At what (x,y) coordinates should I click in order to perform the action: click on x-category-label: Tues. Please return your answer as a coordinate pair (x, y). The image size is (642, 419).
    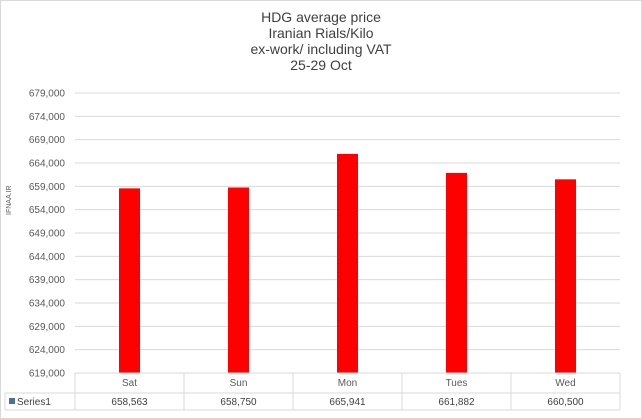
    Looking at the image, I should click on (457, 383).